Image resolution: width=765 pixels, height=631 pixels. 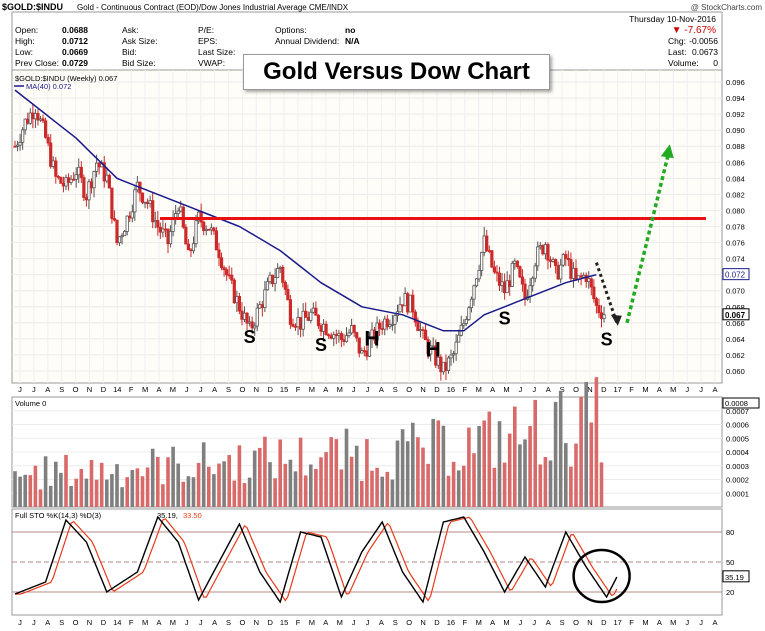 I want to click on volume-label: Volume:, so click(x=683, y=63).